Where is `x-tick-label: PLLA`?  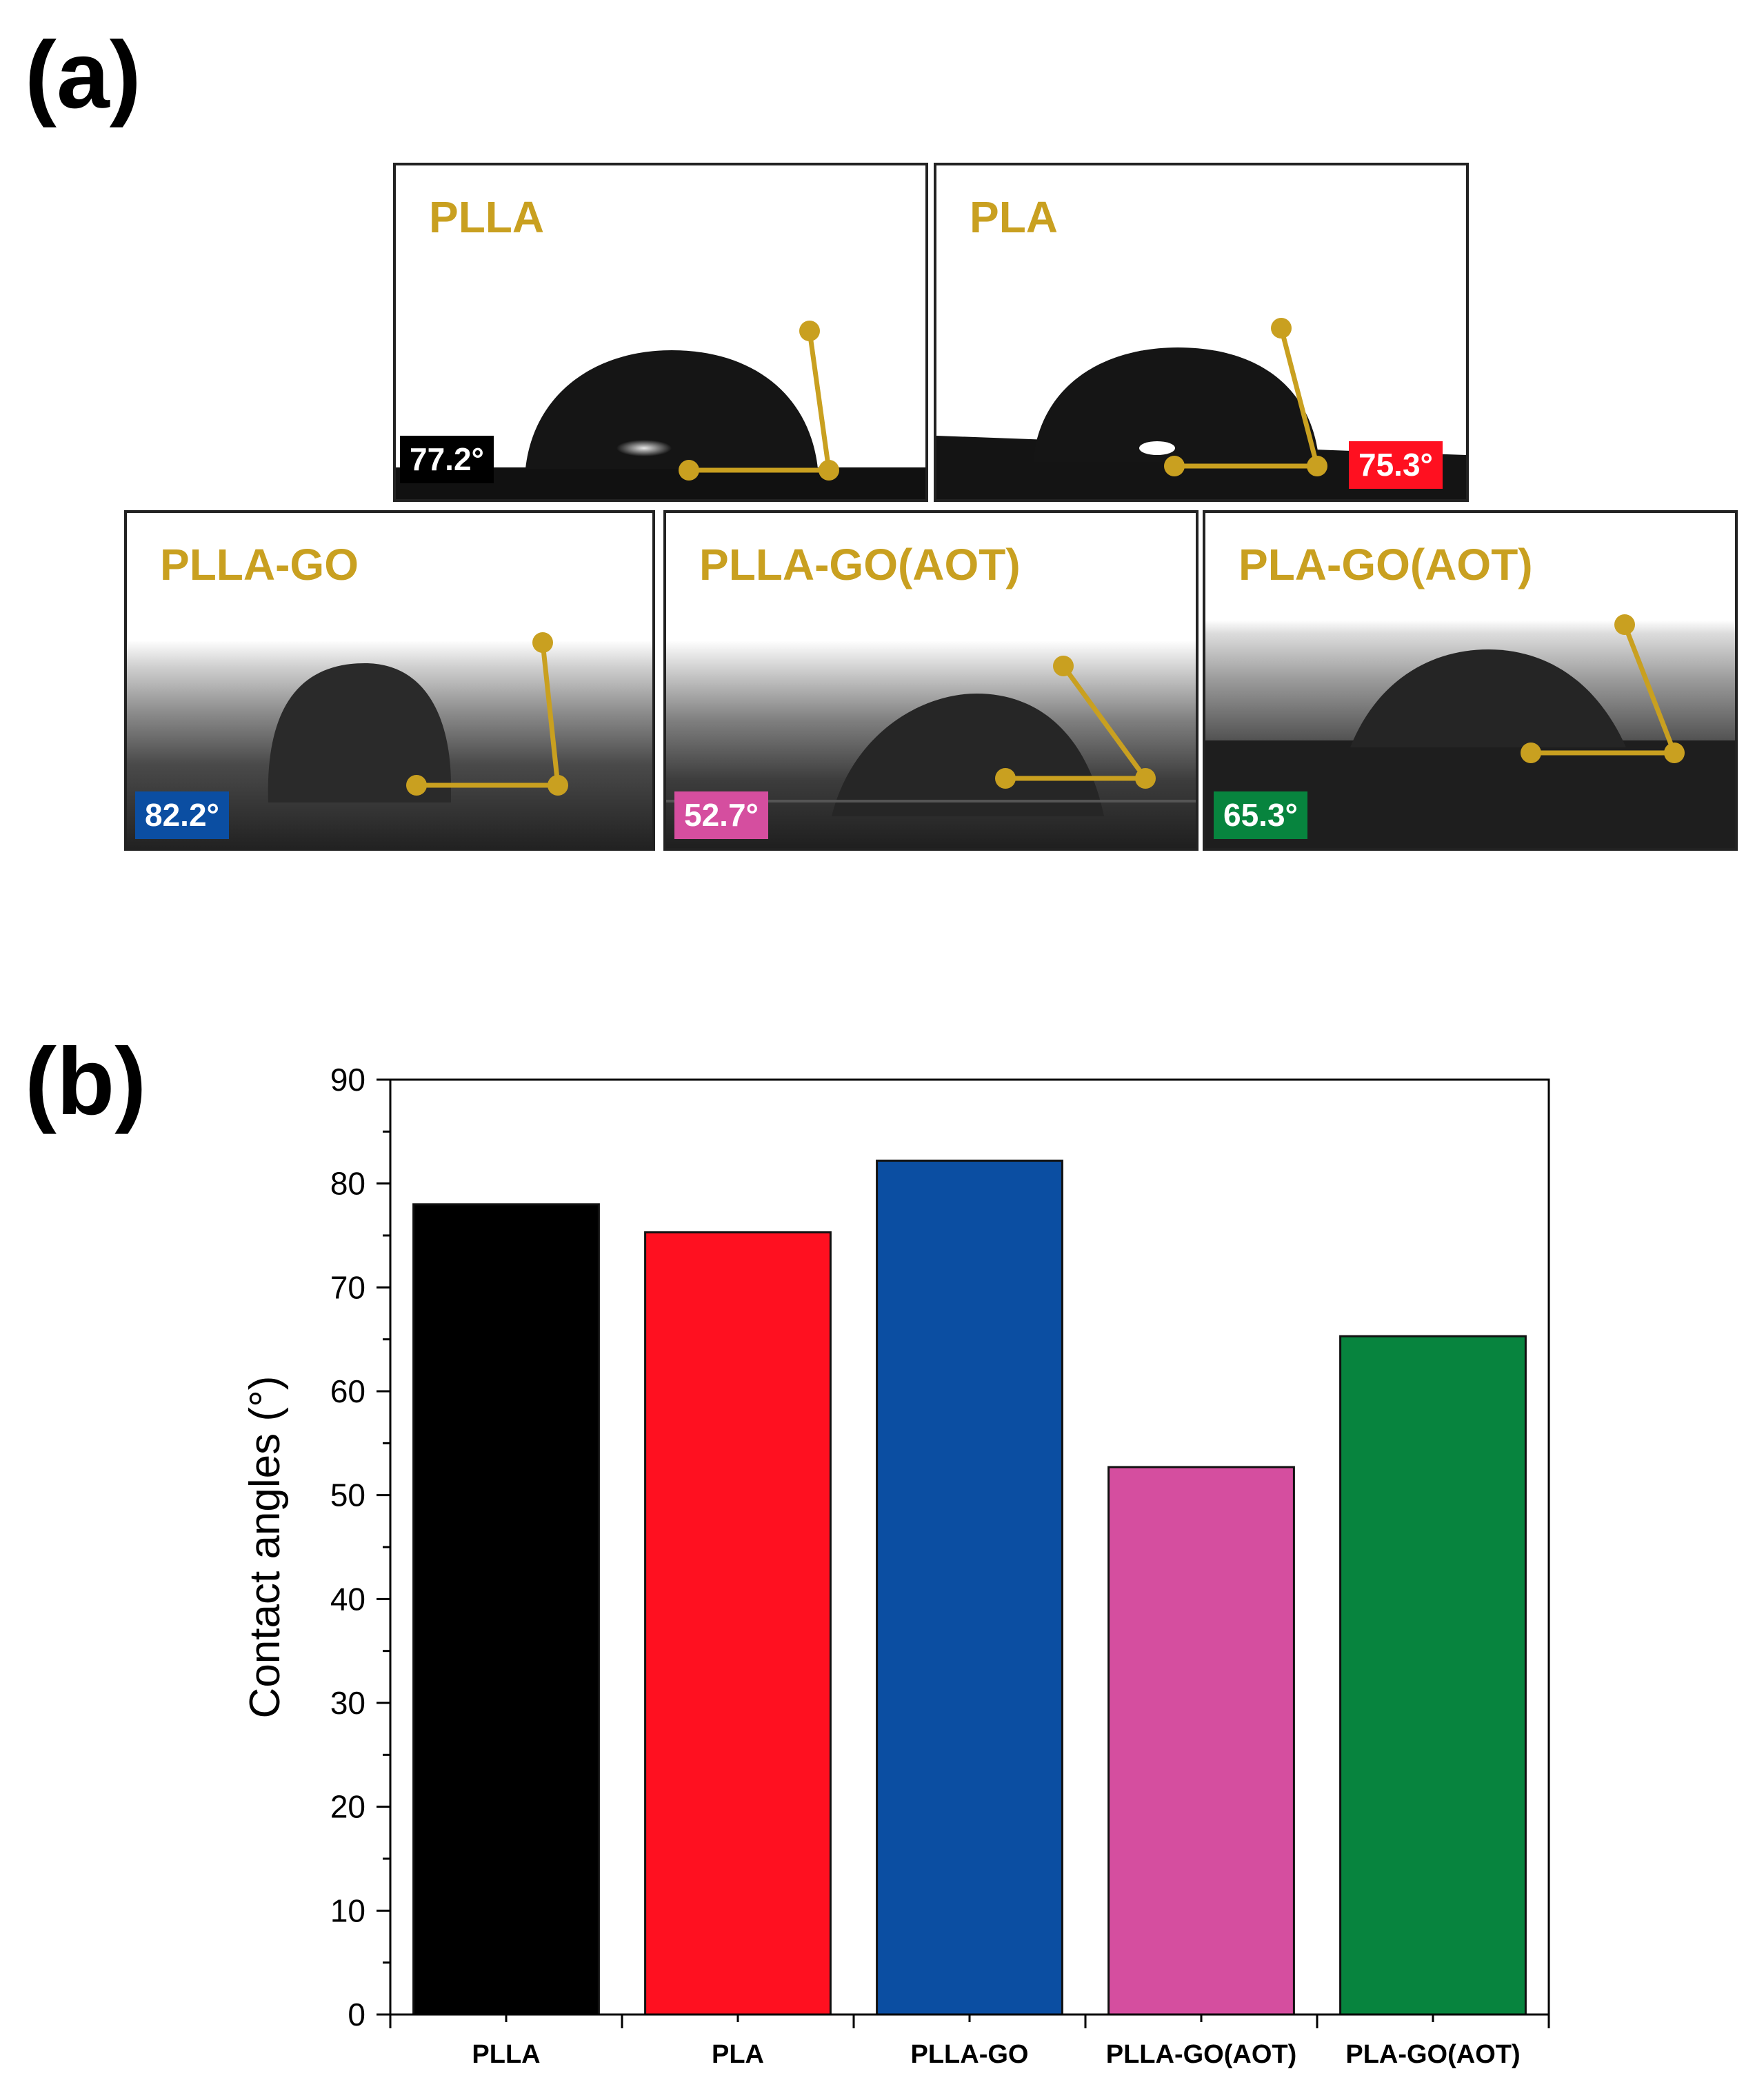 x-tick-label: PLLA is located at coordinates (506, 2054).